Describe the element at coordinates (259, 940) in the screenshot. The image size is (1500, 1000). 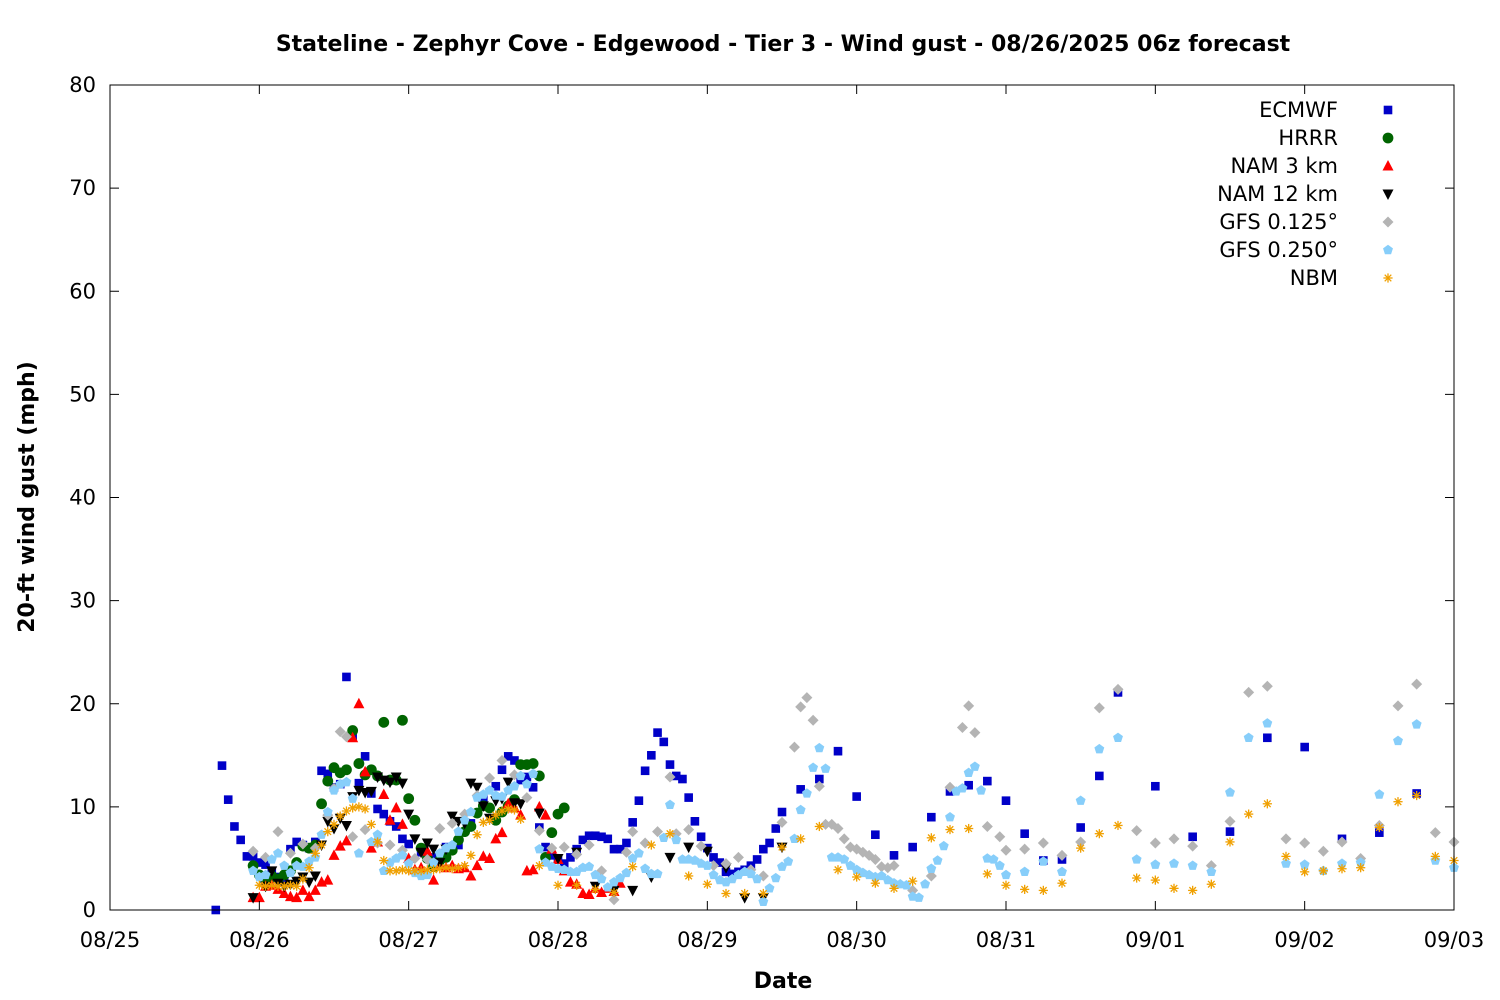
I see `x-tick-label: 08/26` at that location.